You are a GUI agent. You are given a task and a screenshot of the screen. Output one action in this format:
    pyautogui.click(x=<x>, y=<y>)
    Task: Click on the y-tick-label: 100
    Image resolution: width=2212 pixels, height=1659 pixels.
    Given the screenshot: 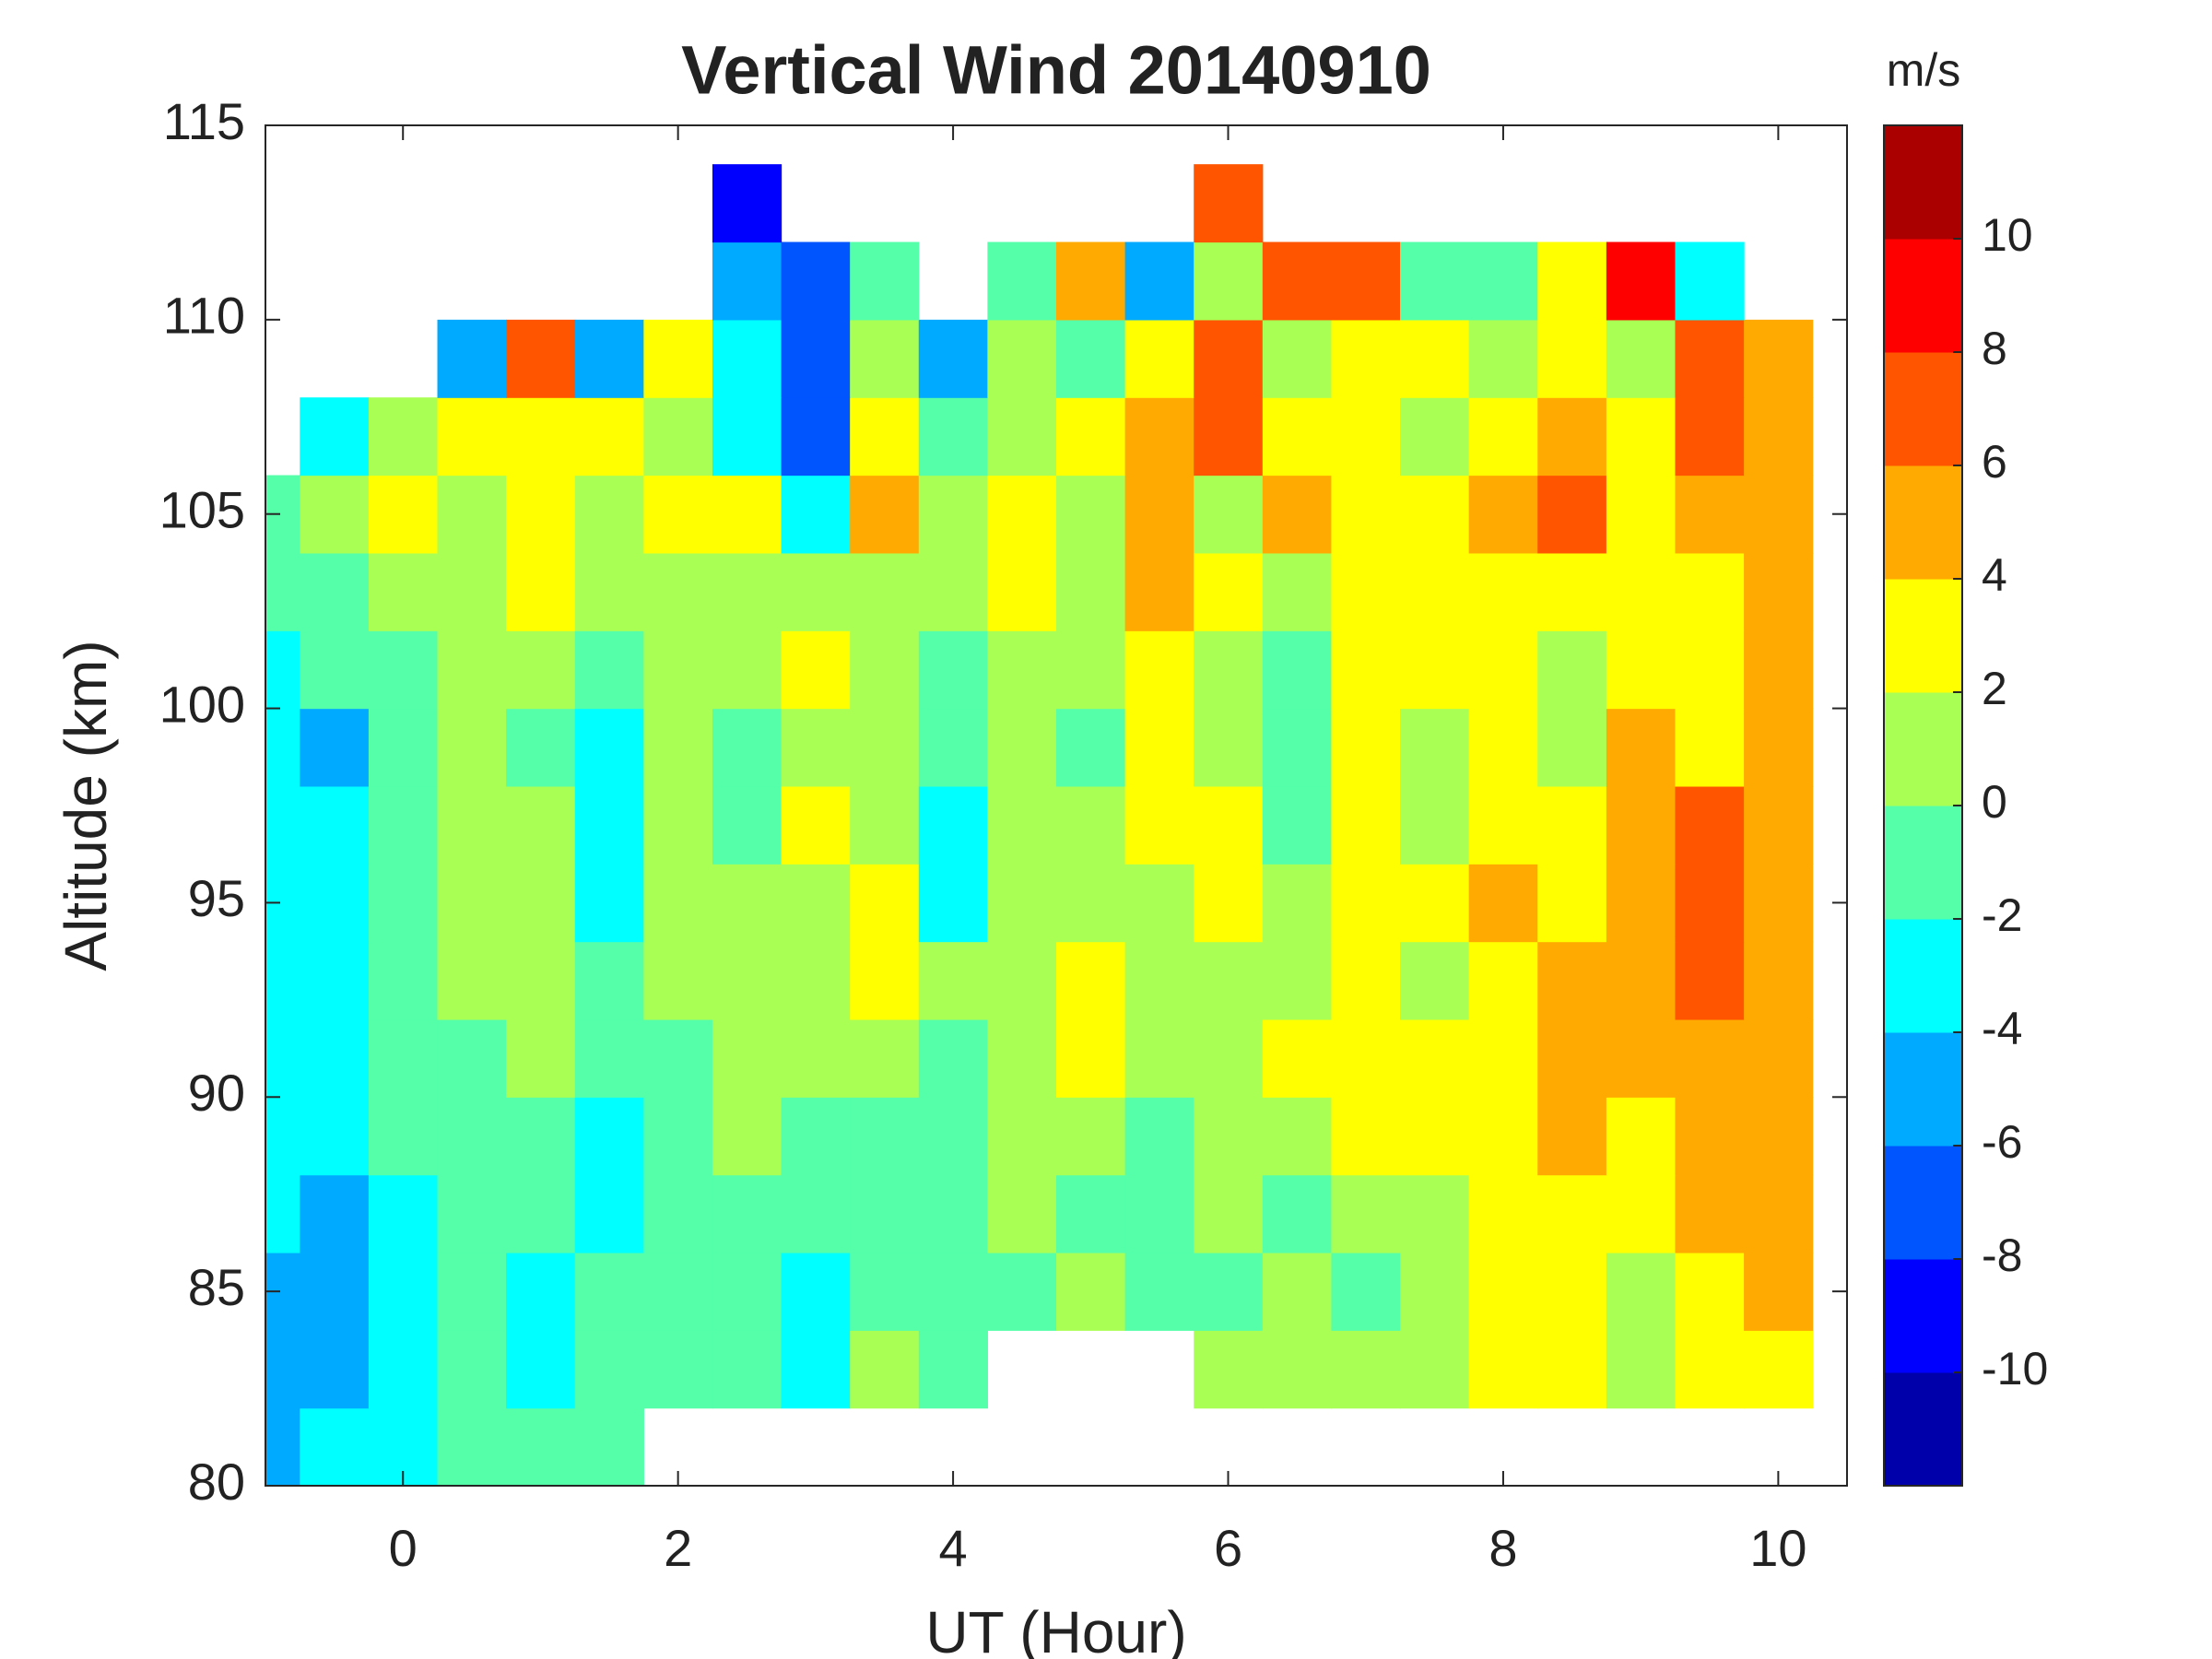 What is the action you would take?
    pyautogui.click(x=202, y=704)
    